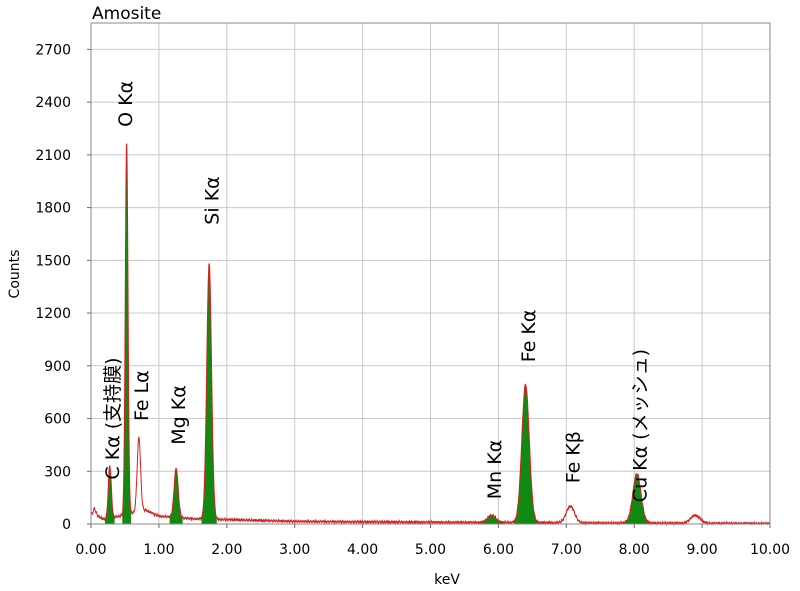  What do you see at coordinates (179, 414) in the screenshot?
I see `peak-label: Mg Kα` at bounding box center [179, 414].